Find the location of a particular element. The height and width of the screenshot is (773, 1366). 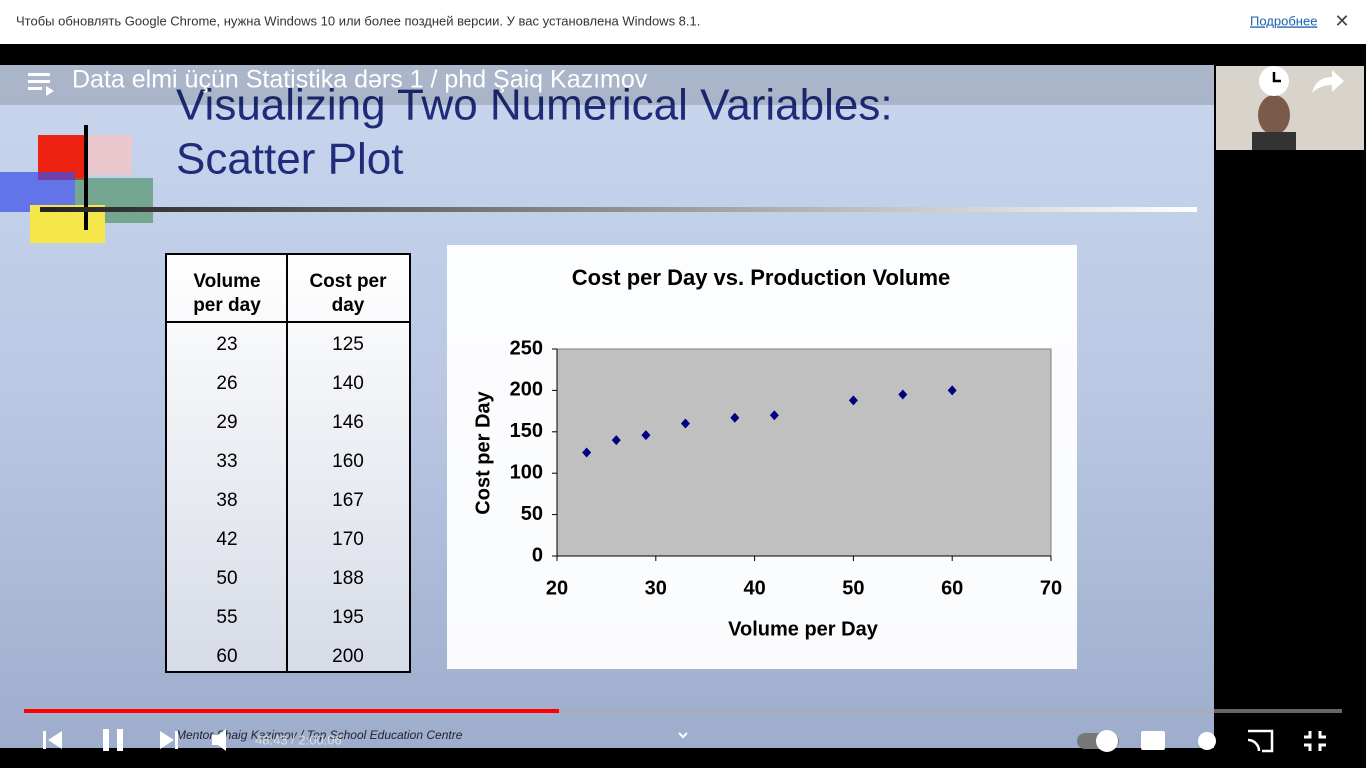

autoplay-knob is located at coordinates (1107, 741).